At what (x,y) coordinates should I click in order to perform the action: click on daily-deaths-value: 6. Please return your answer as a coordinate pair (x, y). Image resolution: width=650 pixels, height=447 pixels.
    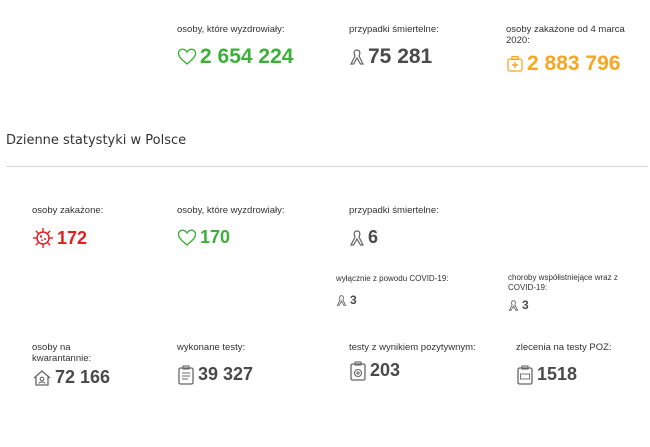
    Looking at the image, I should click on (373, 237).